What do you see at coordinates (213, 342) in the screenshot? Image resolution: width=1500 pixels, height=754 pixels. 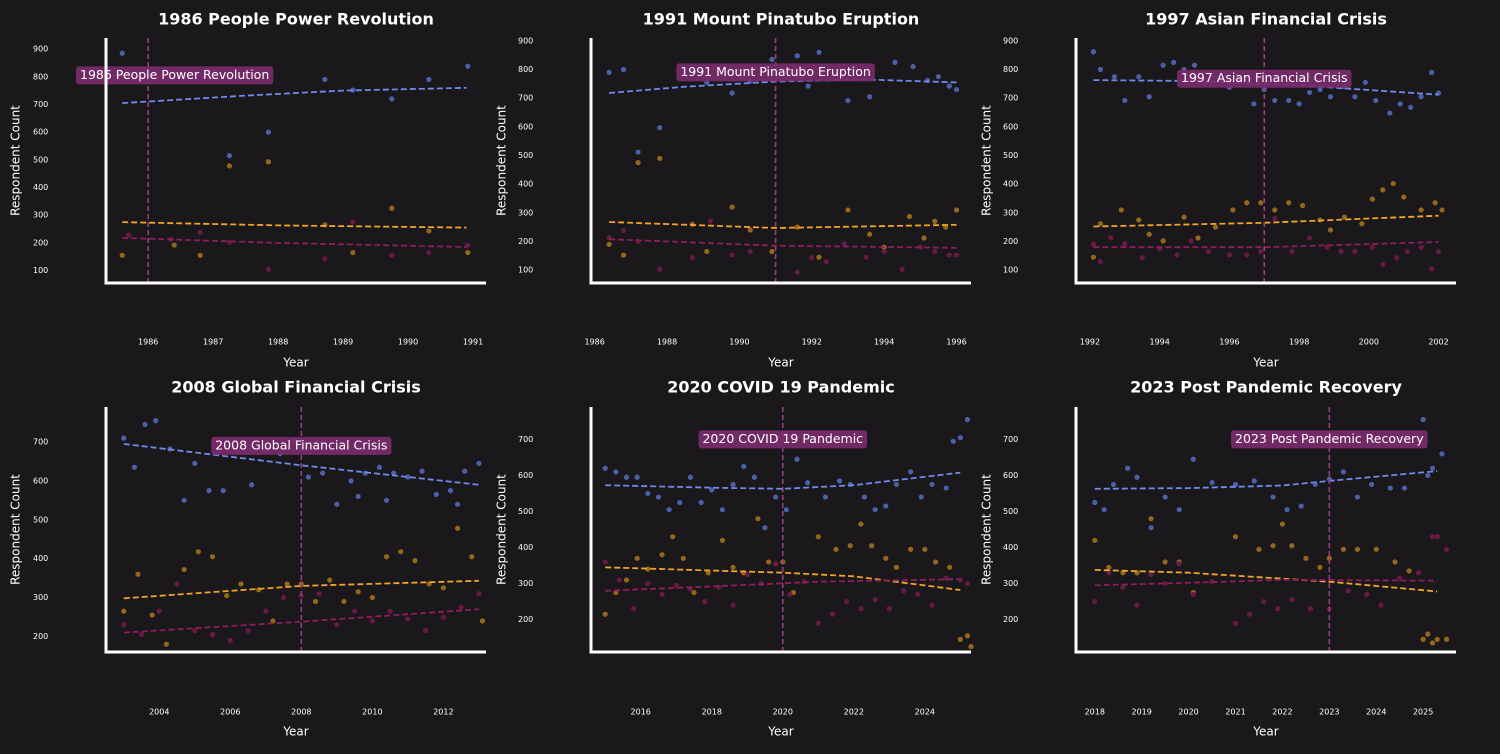 I see `x-tick-label: 1987` at bounding box center [213, 342].